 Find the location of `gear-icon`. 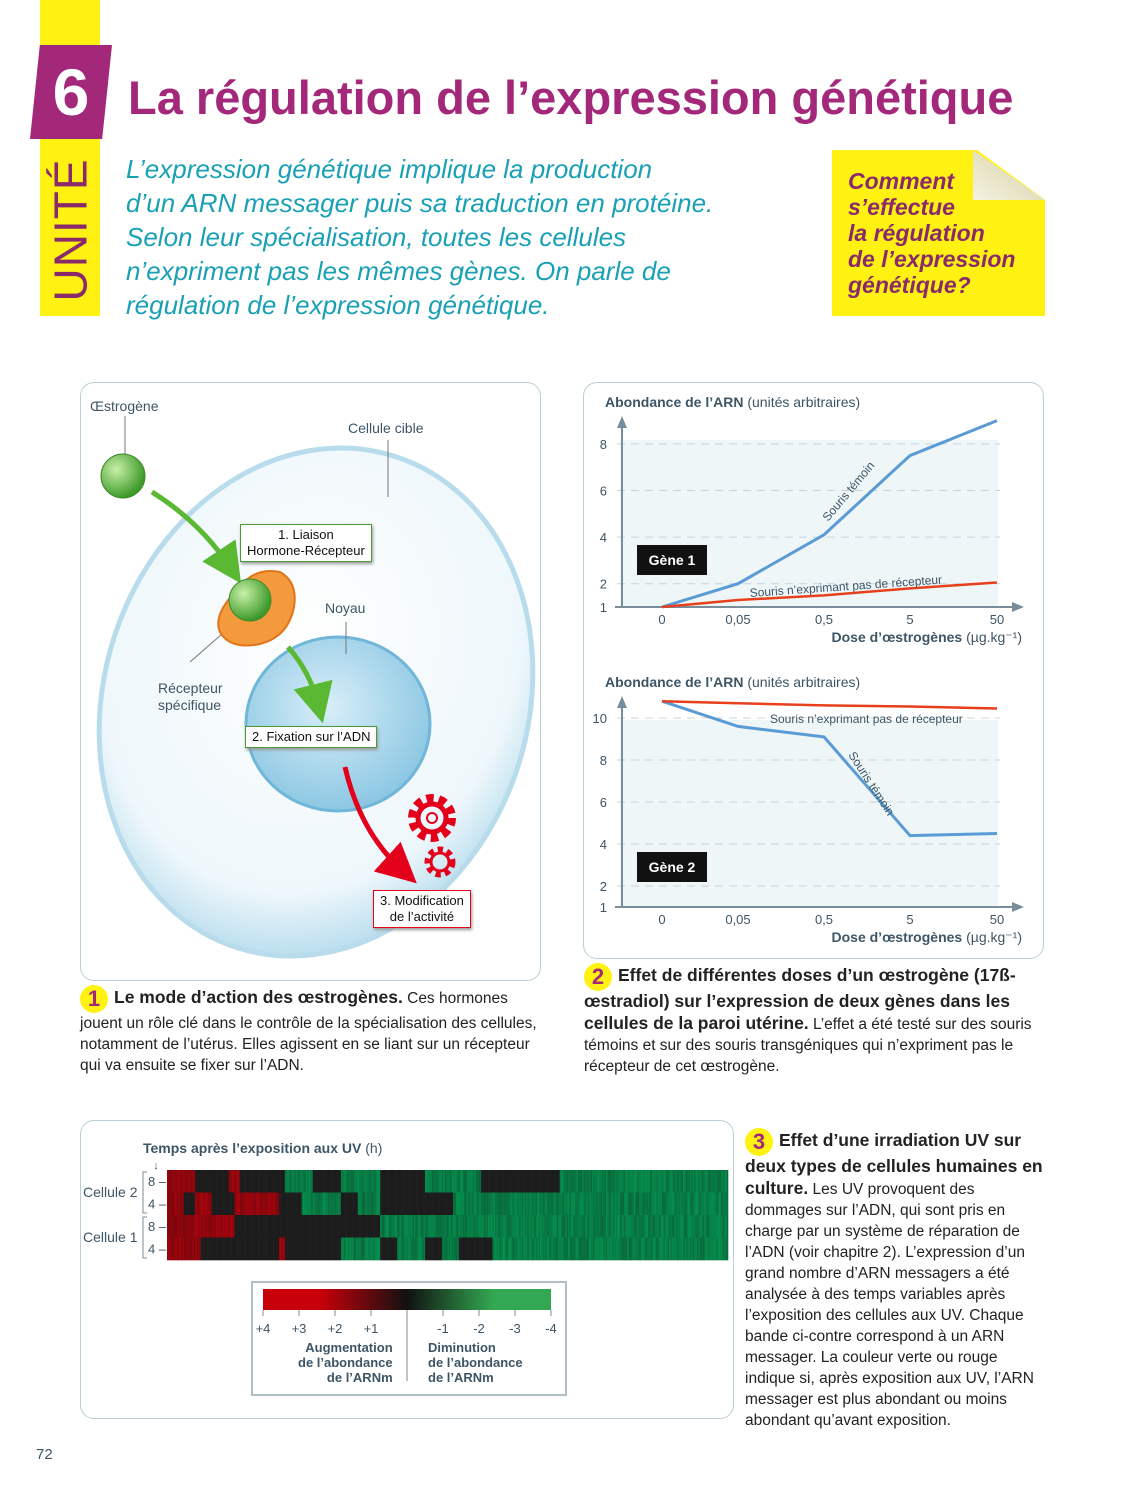

gear-icon is located at coordinates (432, 818).